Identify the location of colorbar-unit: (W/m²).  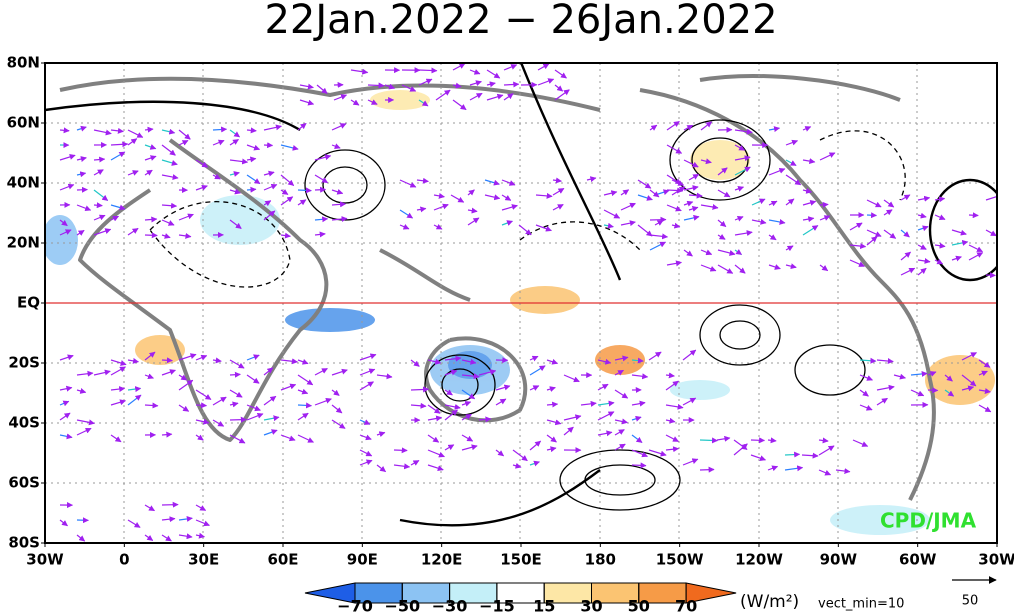
(769, 602).